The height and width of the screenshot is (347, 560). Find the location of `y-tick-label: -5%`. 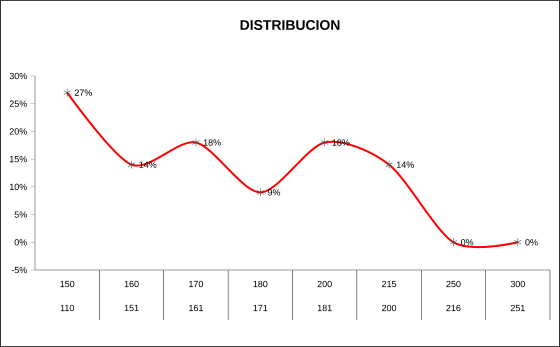

y-tick-label: -5% is located at coordinates (19, 270).